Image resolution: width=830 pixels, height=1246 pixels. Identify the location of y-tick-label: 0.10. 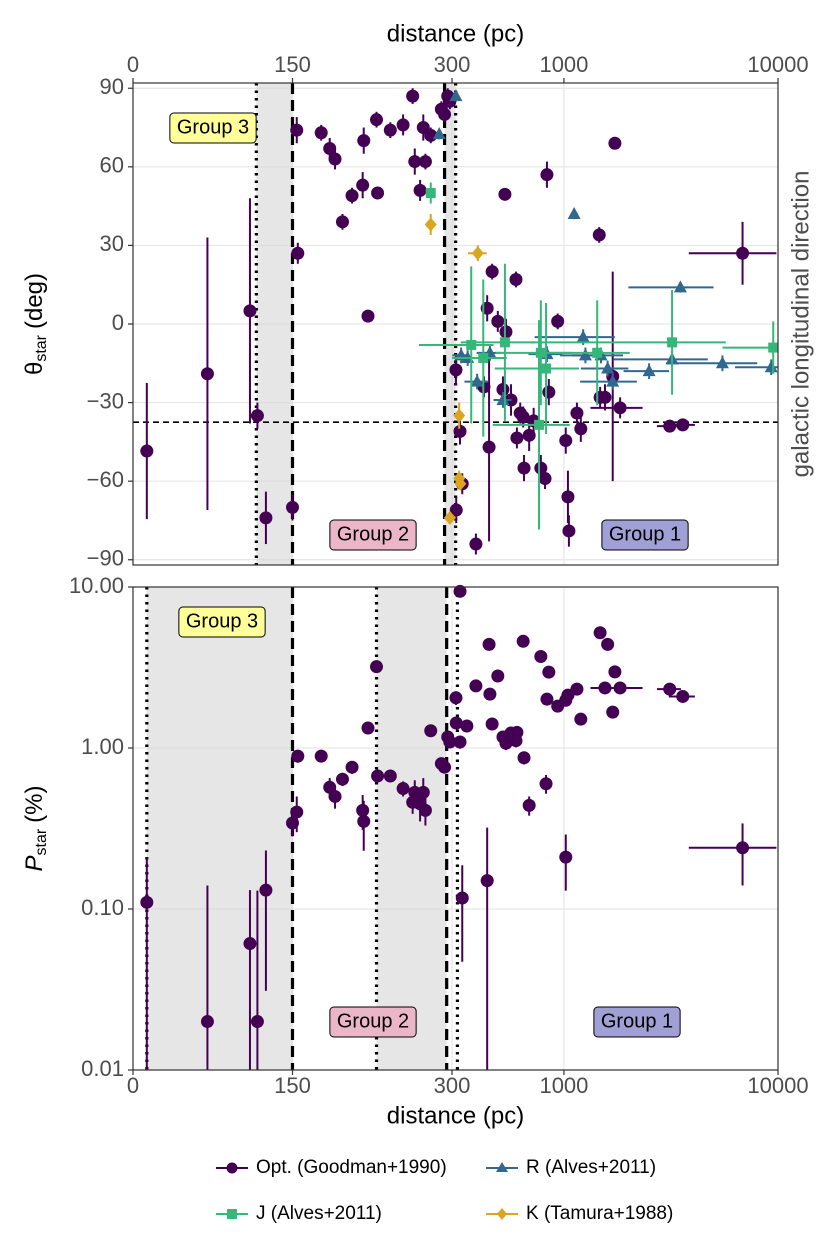
(102, 907).